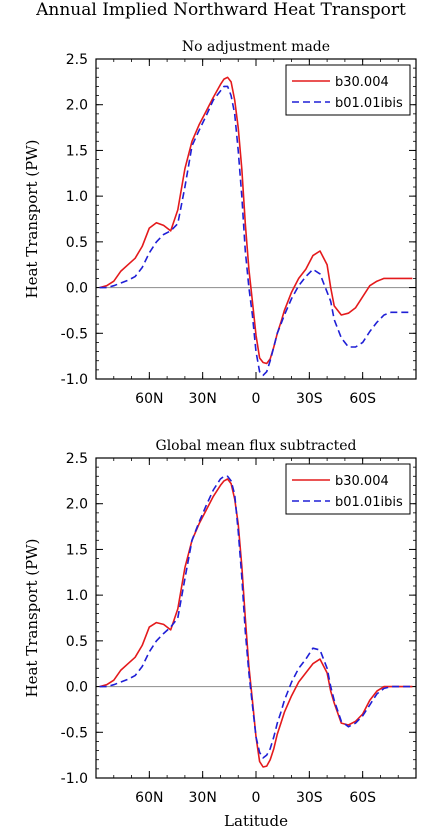 The height and width of the screenshot is (829, 443). Describe the element at coordinates (256, 446) in the screenshot. I see `panel-title: Global mean flux subtracted` at that location.